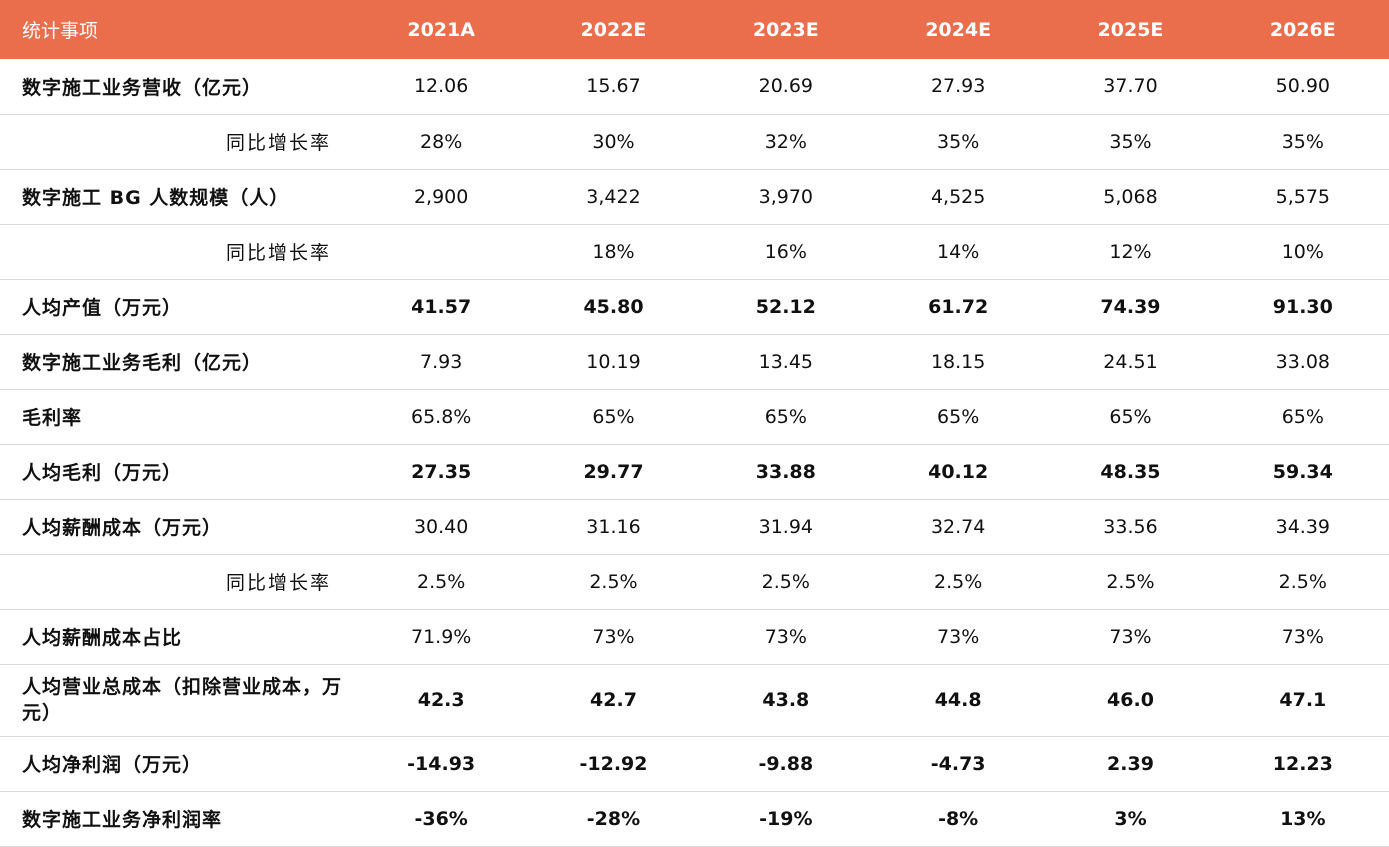  I want to click on table-cell: 3%, so click(1130, 819).